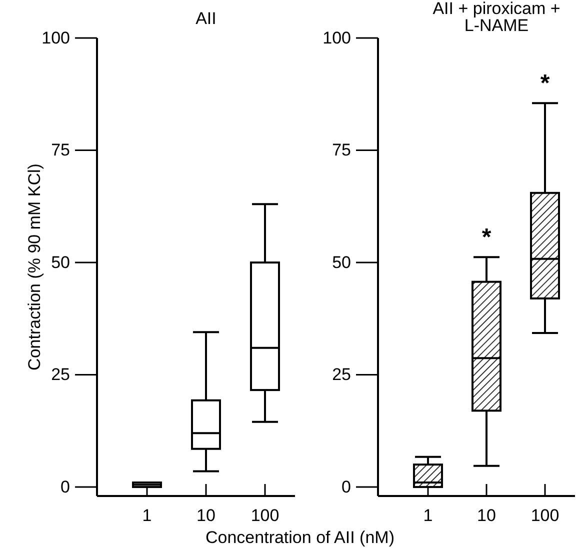 The height and width of the screenshot is (551, 587). I want to click on chart-title: AII, so click(206, 18).